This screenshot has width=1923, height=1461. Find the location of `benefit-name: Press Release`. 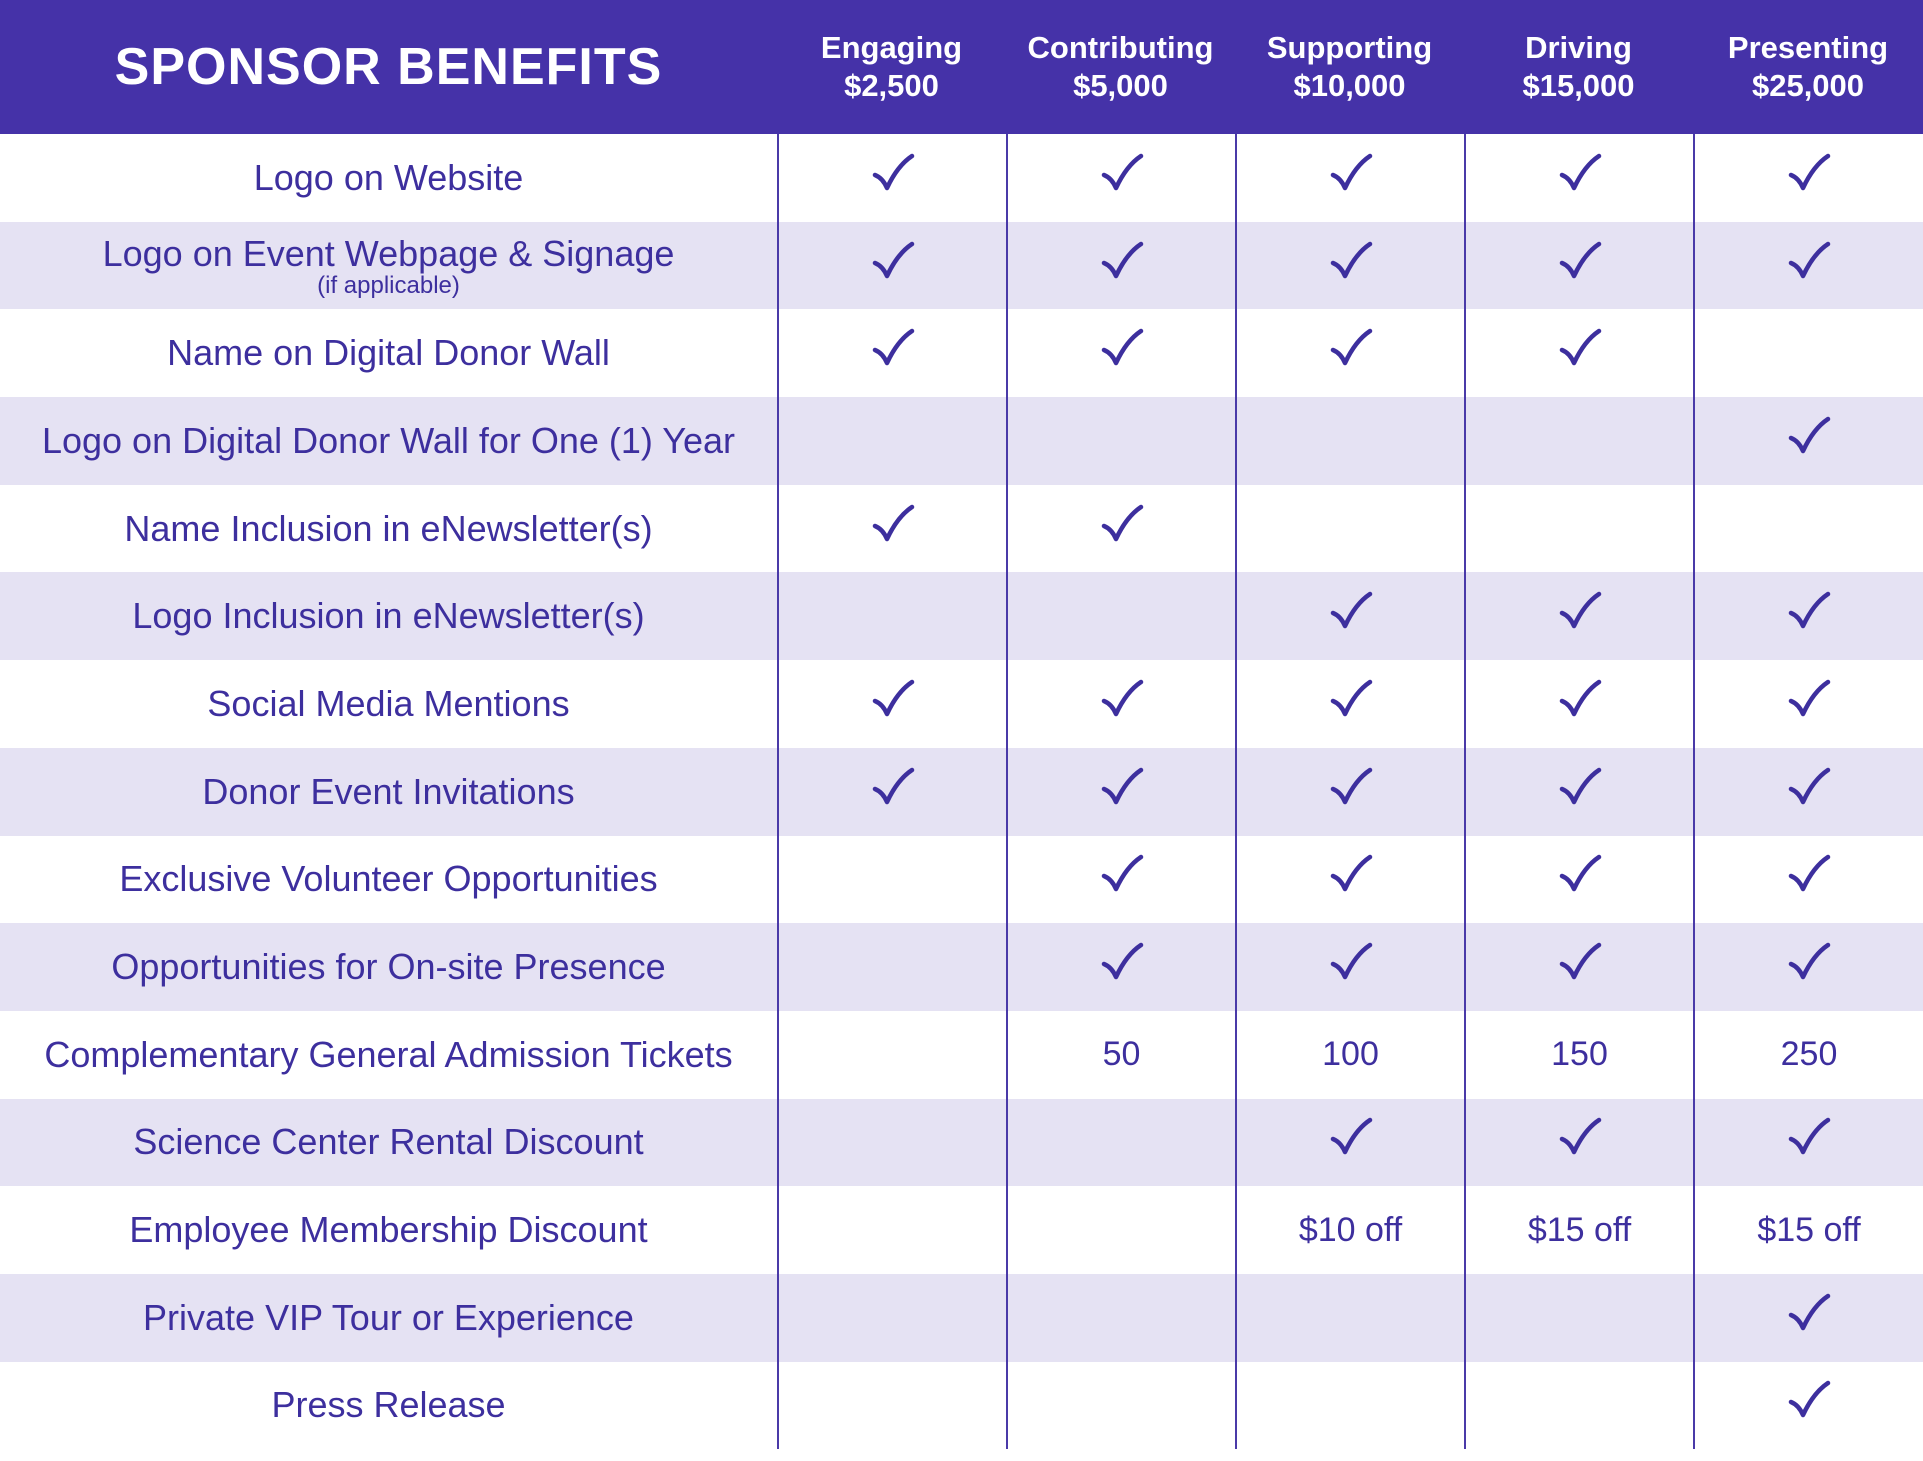

benefit-name: Press Release is located at coordinates (388, 1405).